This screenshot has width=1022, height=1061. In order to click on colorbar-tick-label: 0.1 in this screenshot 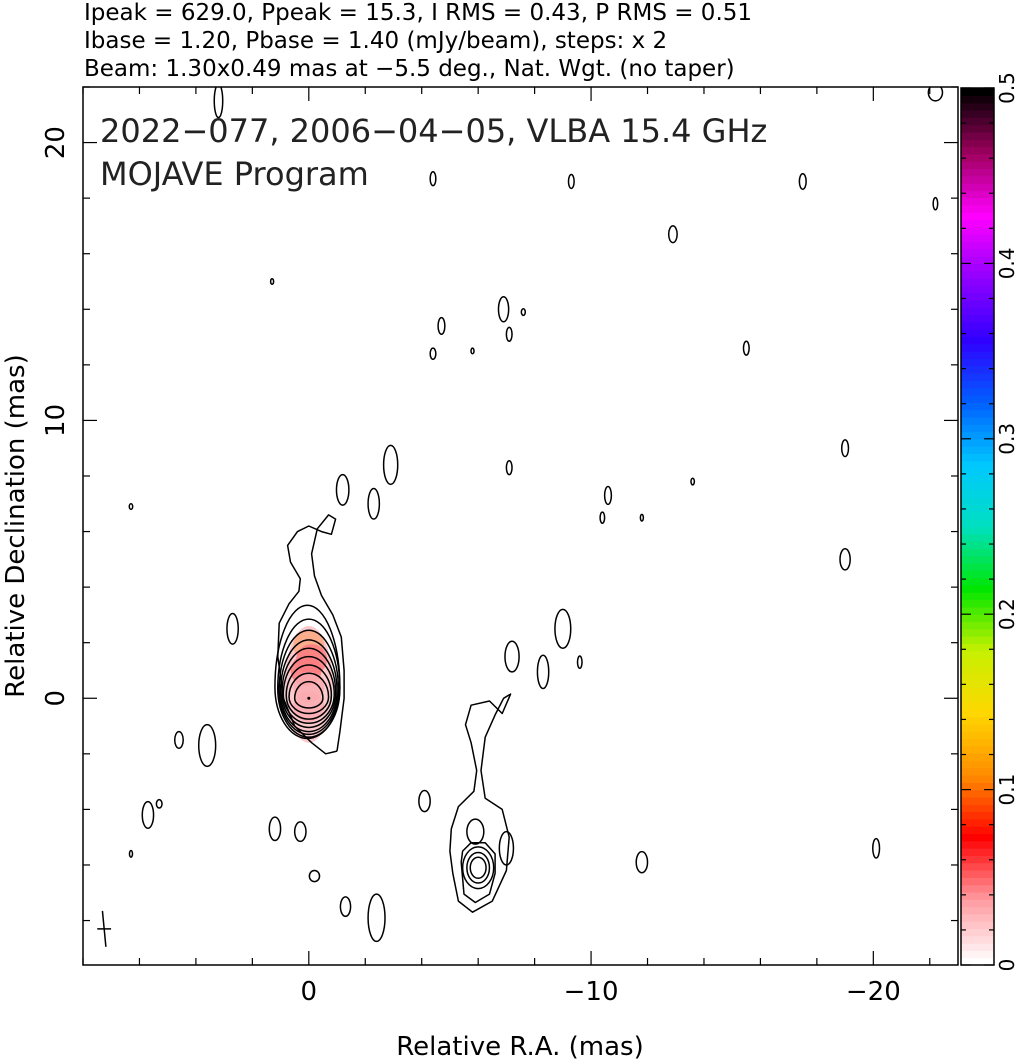, I will do `click(1007, 790)`.